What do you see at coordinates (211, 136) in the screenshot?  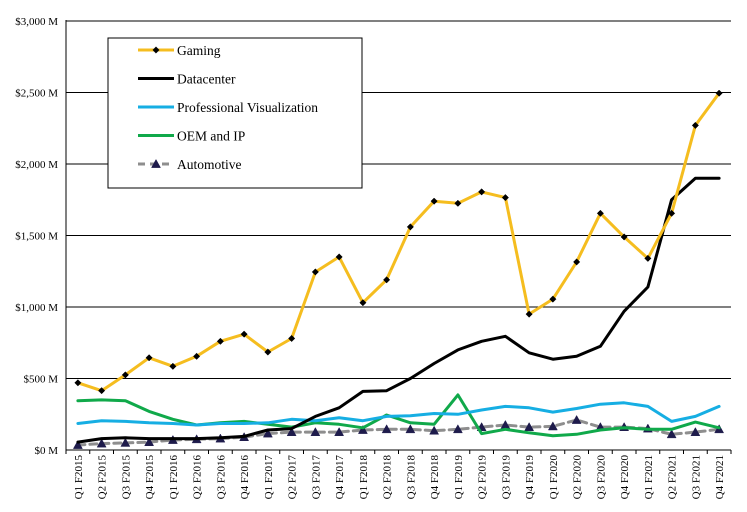 I see `legend-label: OEM and IP` at bounding box center [211, 136].